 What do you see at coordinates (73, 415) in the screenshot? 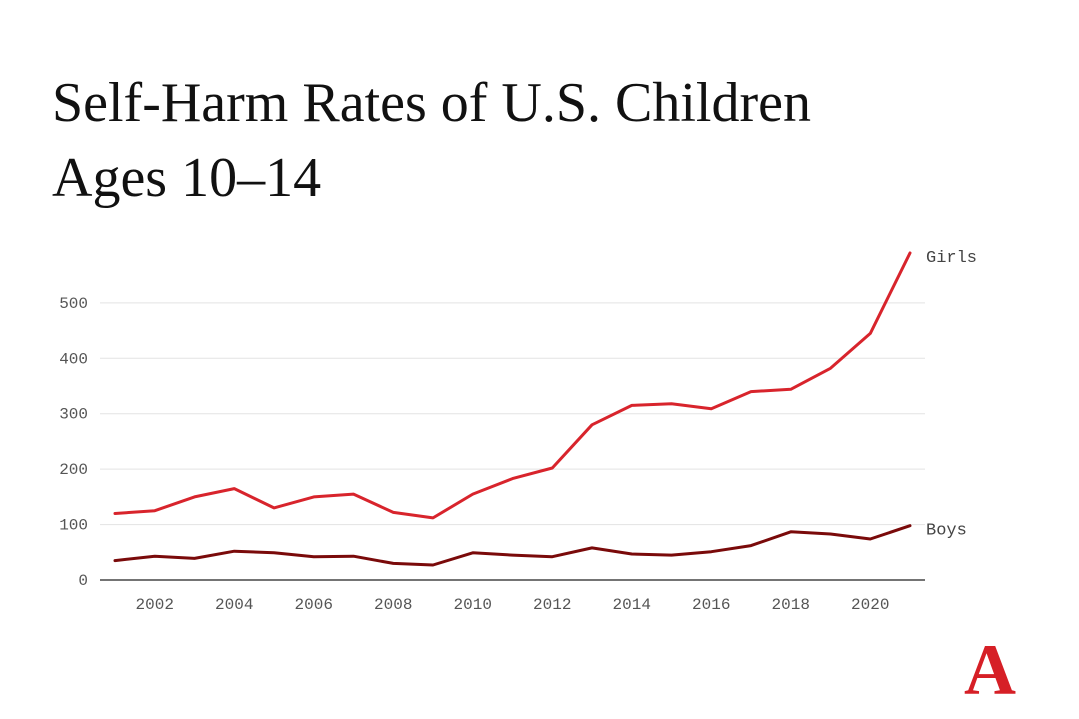
I see `y-tick-label: 300` at bounding box center [73, 415].